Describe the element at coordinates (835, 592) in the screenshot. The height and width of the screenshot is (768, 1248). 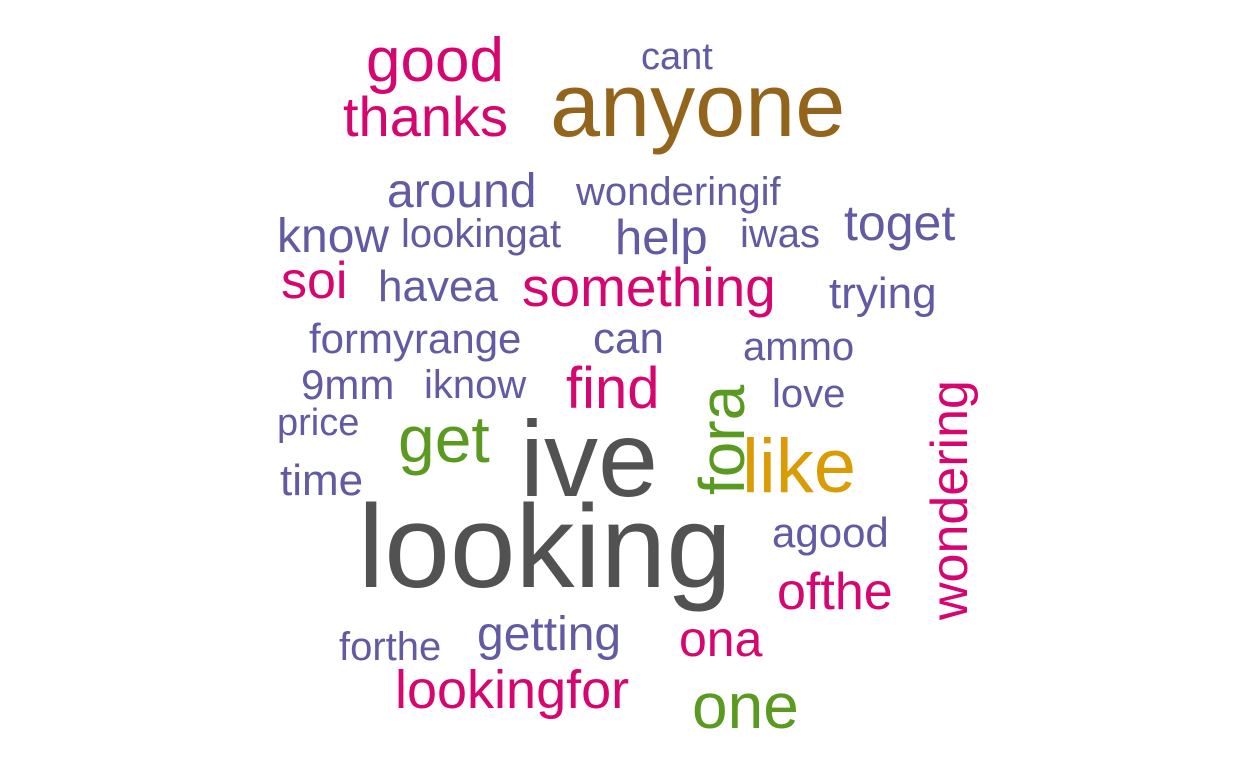
I see `word-ofthe: ofthe` at that location.